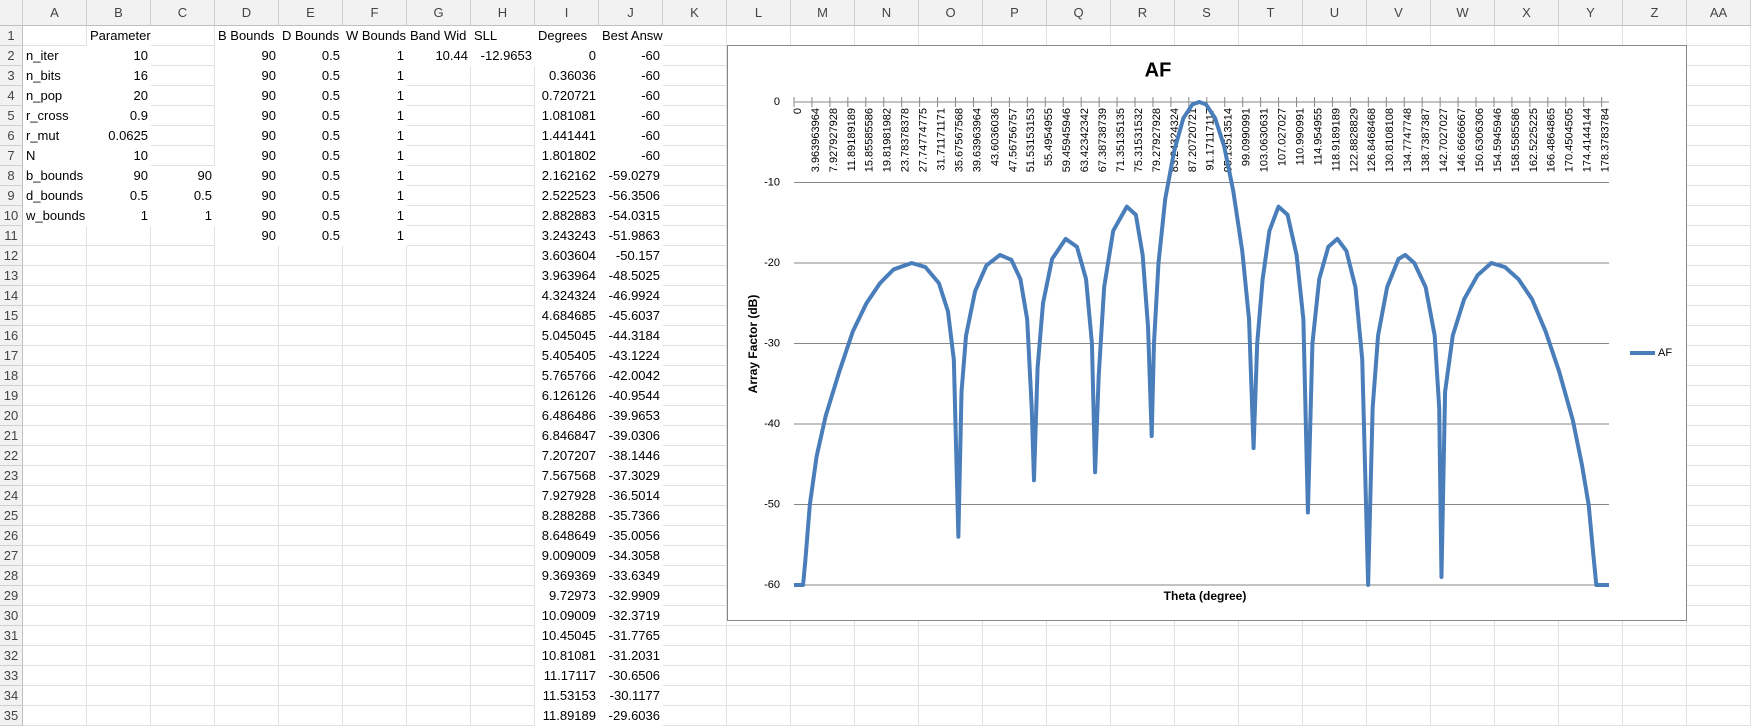  I want to click on x-tick-label: 35.67567568, so click(959, 140).